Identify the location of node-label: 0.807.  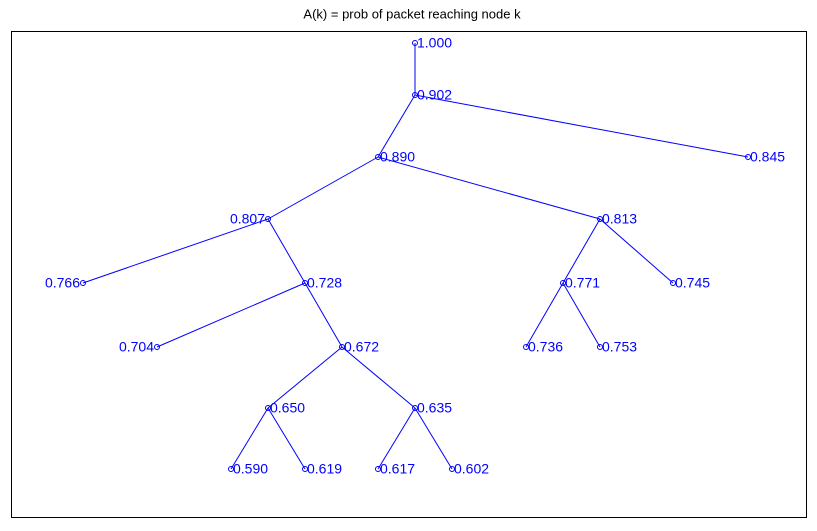
(247, 219).